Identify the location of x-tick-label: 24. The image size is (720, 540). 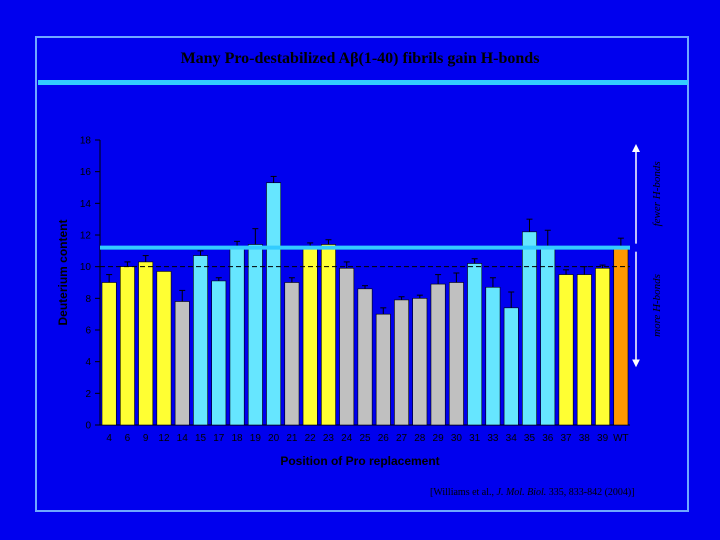
(347, 438).